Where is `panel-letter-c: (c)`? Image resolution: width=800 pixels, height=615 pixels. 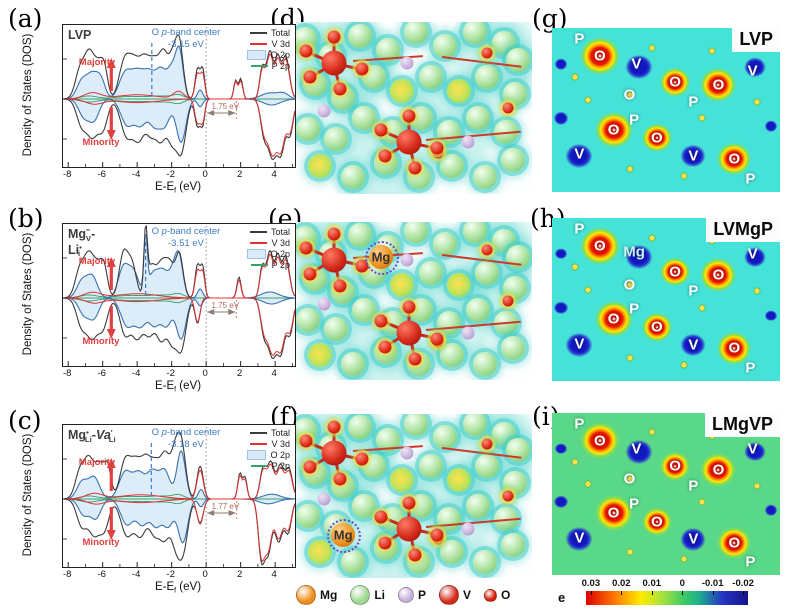 panel-letter-c: (c) is located at coordinates (25, 420).